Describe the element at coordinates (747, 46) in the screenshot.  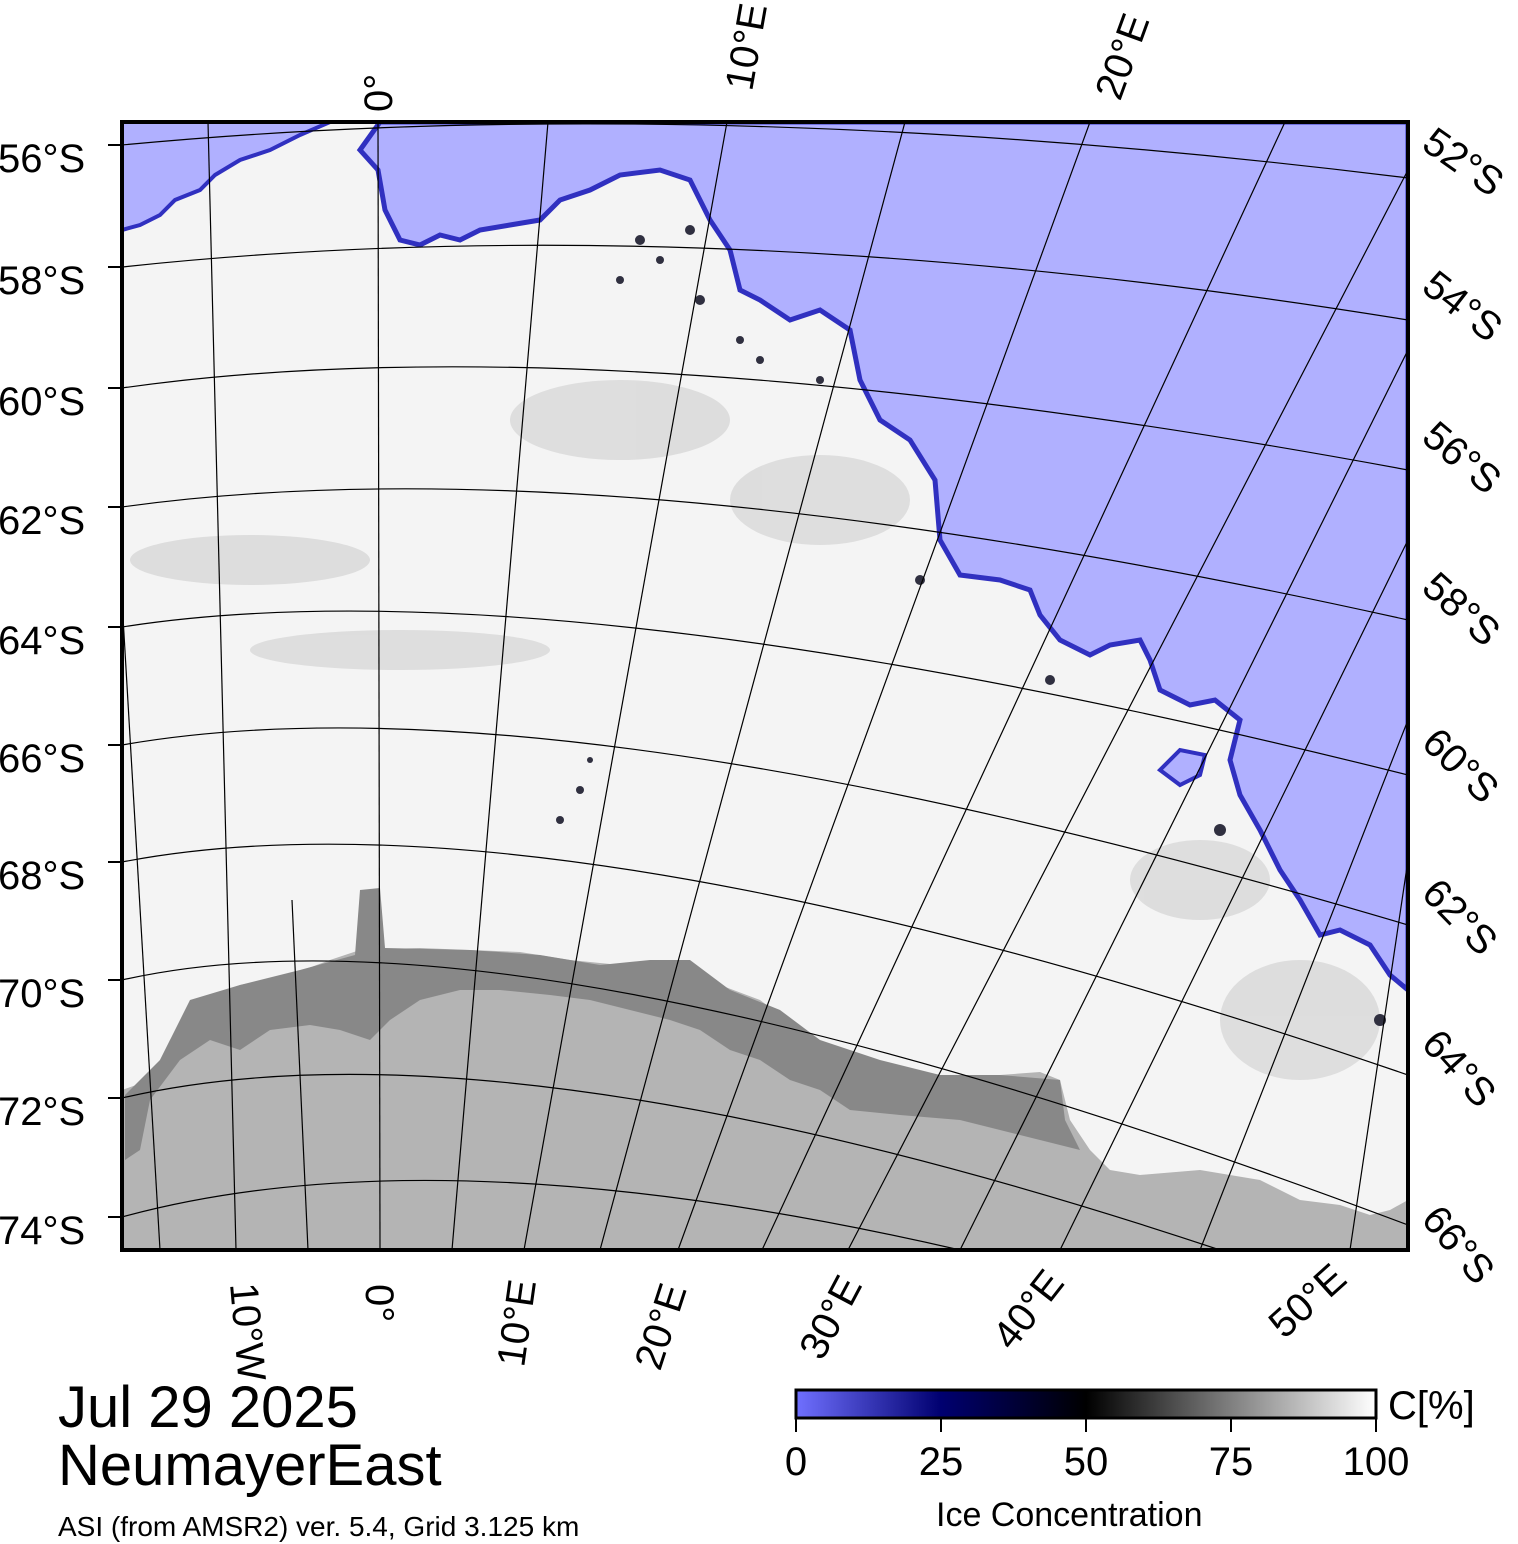
I see `lon-label-top-10e: 10°E` at that location.